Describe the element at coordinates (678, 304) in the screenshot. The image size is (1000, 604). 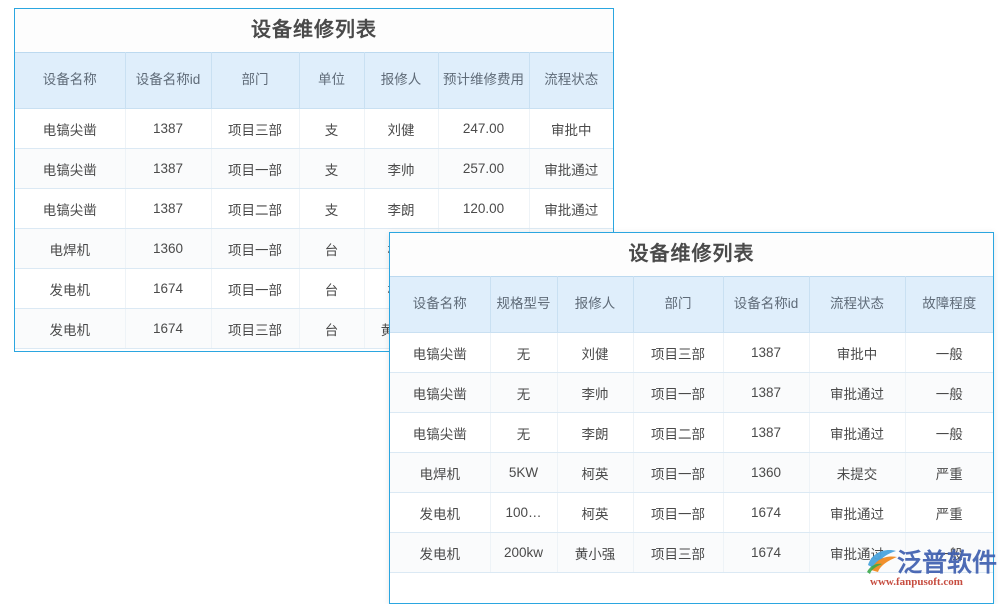
I see `front-table-column-header: 部门` at that location.